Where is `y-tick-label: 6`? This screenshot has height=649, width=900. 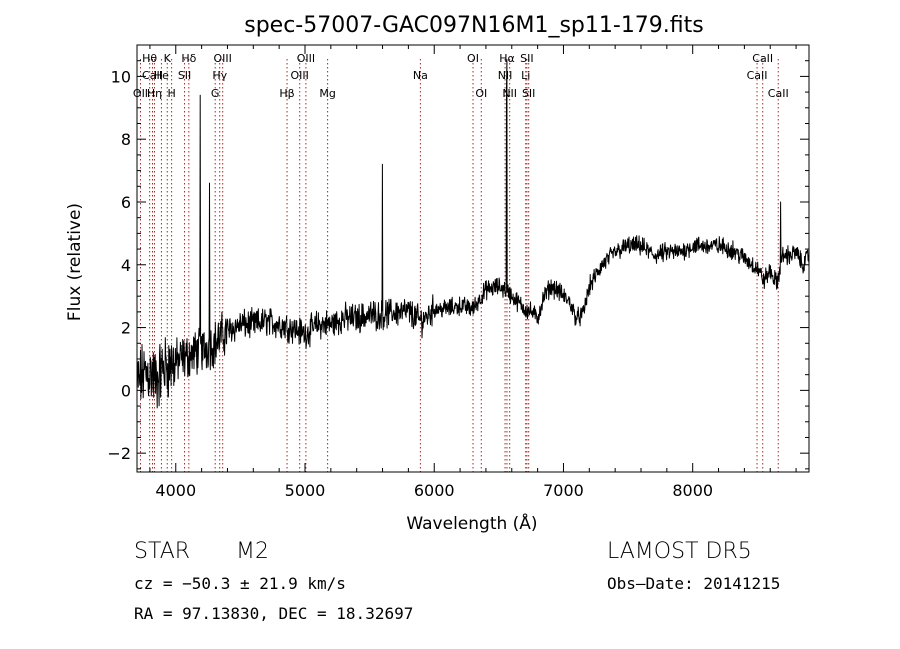
y-tick-label: 6 is located at coordinates (126, 202).